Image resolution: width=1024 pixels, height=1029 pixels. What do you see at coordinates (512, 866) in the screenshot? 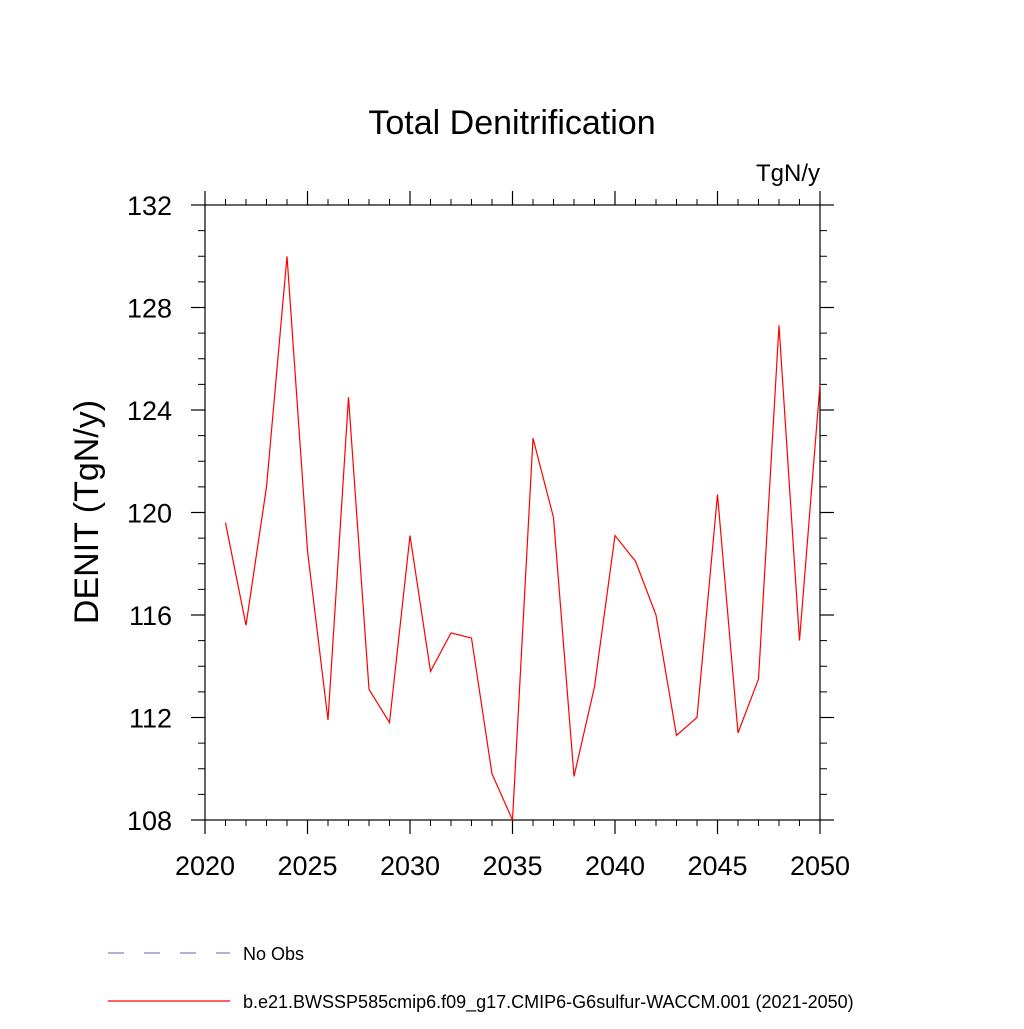
I see `x-tick-label: 2035` at bounding box center [512, 866].